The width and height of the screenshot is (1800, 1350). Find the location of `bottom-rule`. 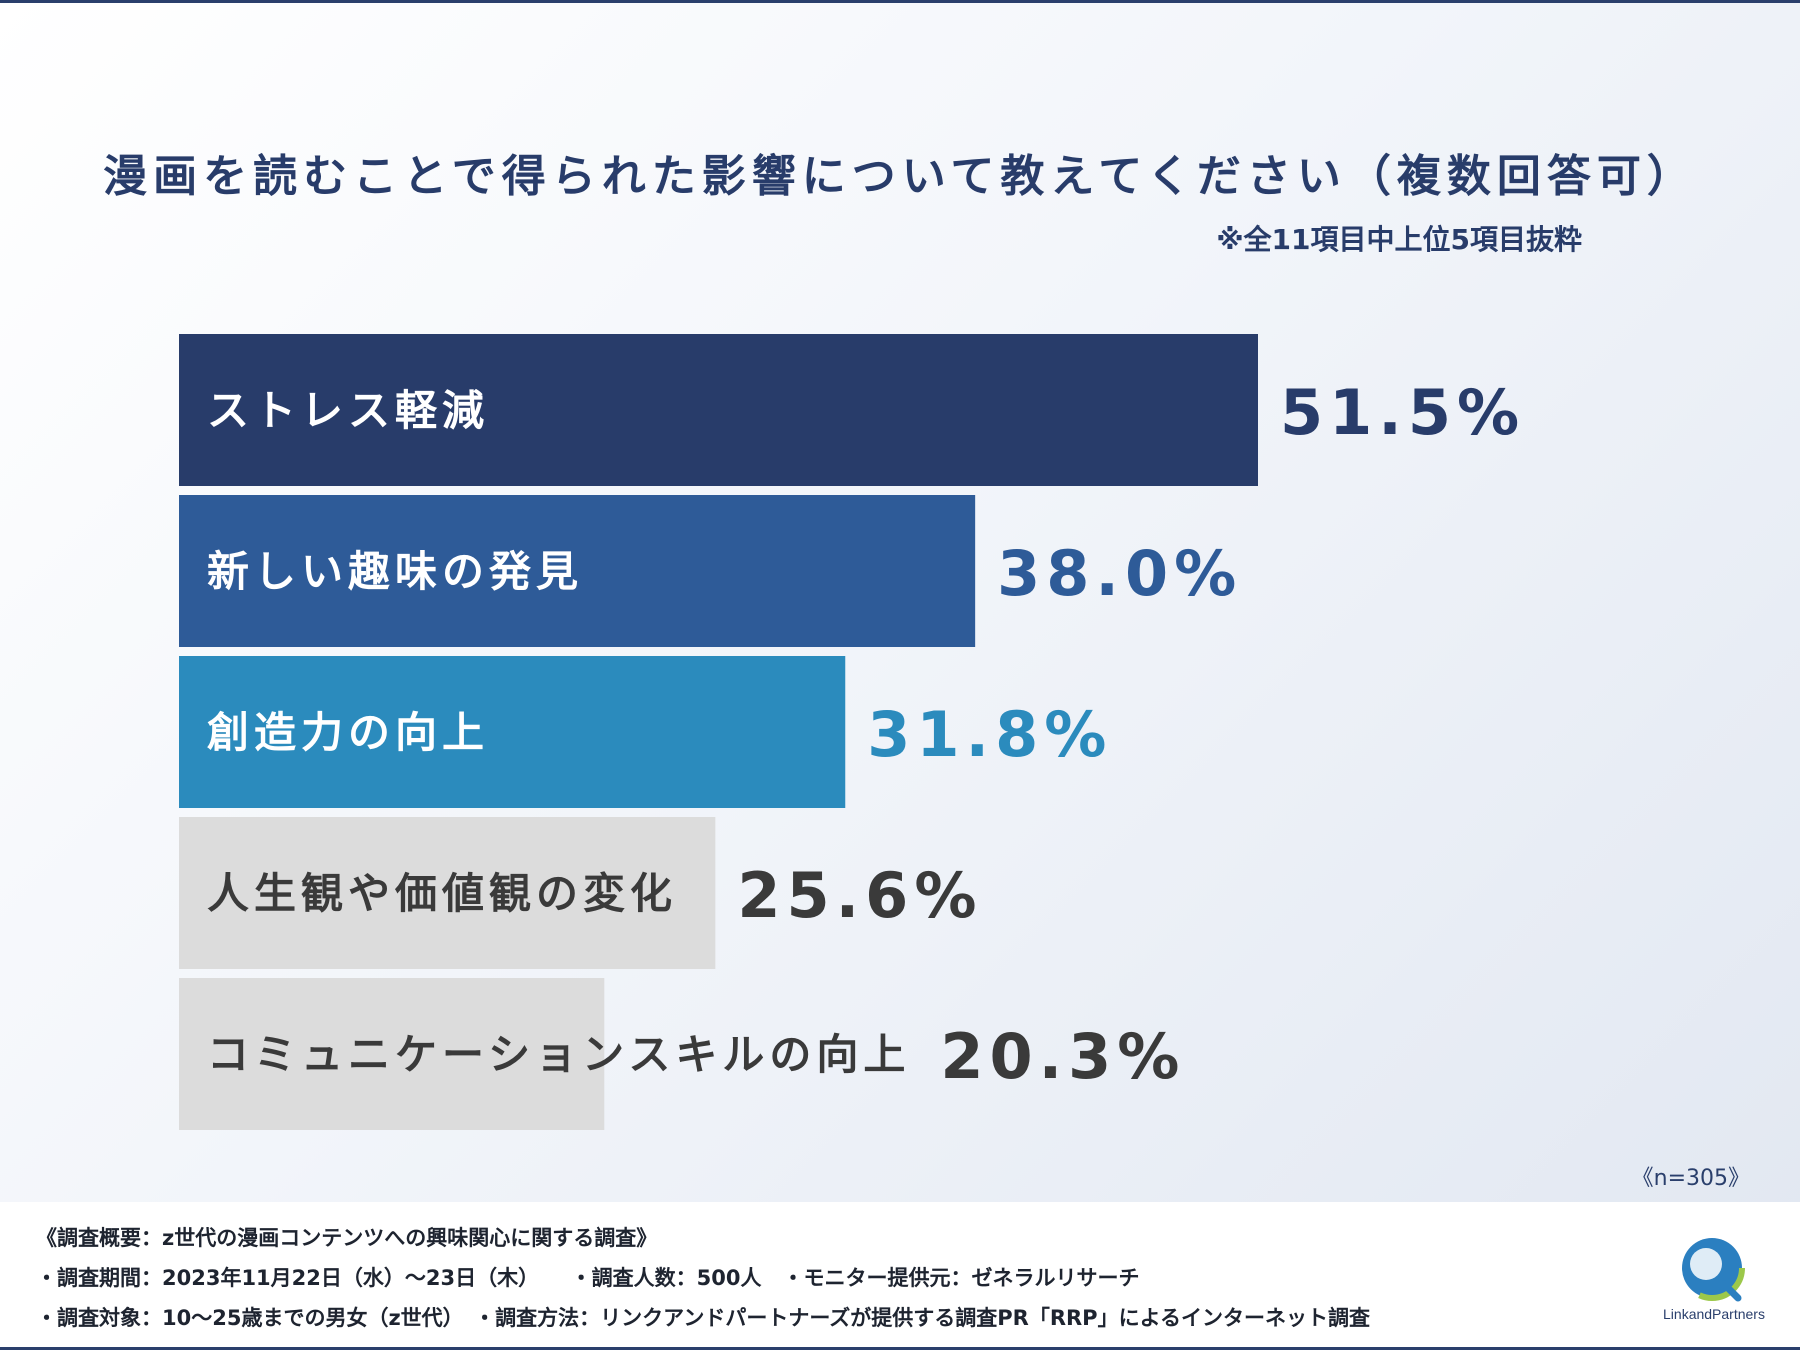

bottom-rule is located at coordinates (900, 1348).